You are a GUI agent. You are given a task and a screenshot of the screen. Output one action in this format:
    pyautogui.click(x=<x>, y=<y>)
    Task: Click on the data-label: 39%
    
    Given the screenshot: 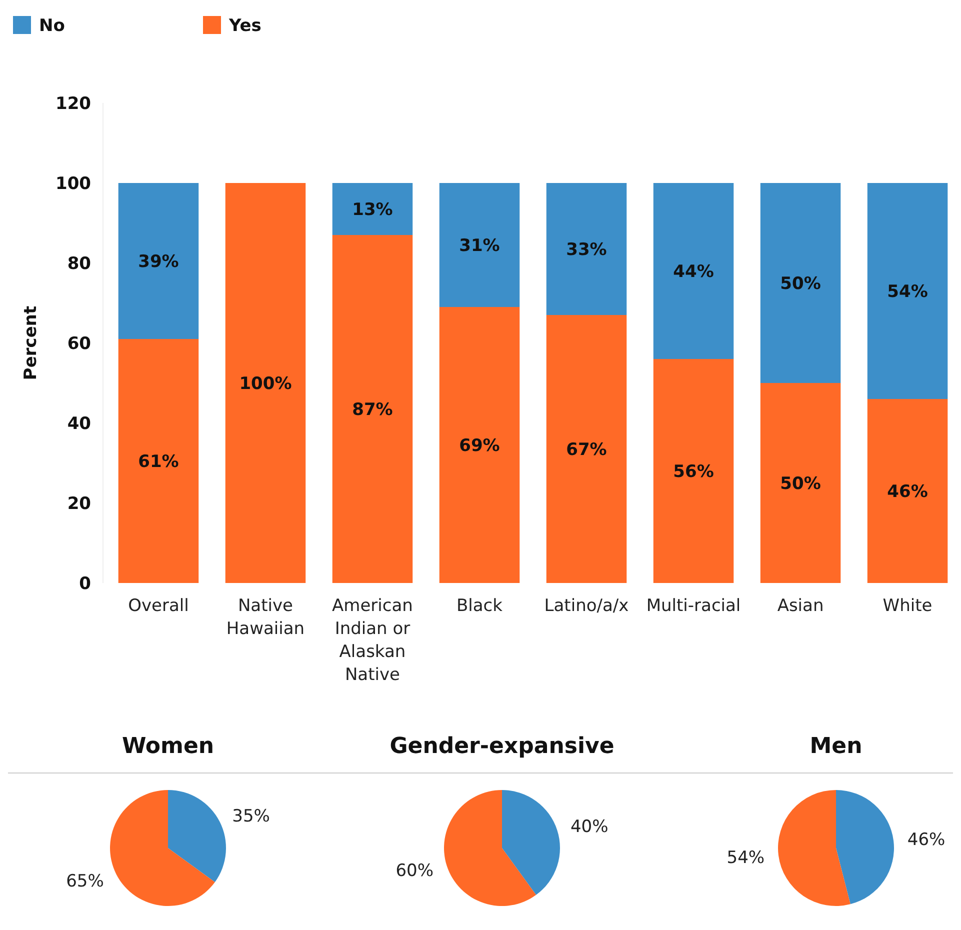 What is the action you would take?
    pyautogui.click(x=158, y=262)
    